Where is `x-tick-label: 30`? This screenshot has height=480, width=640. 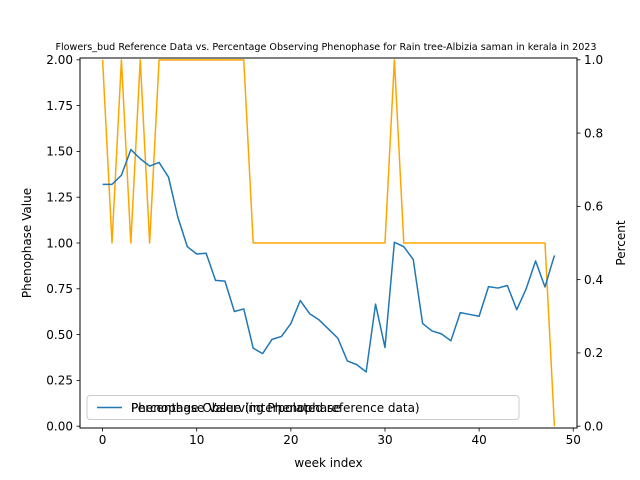 x-tick-label: 30 is located at coordinates (384, 440).